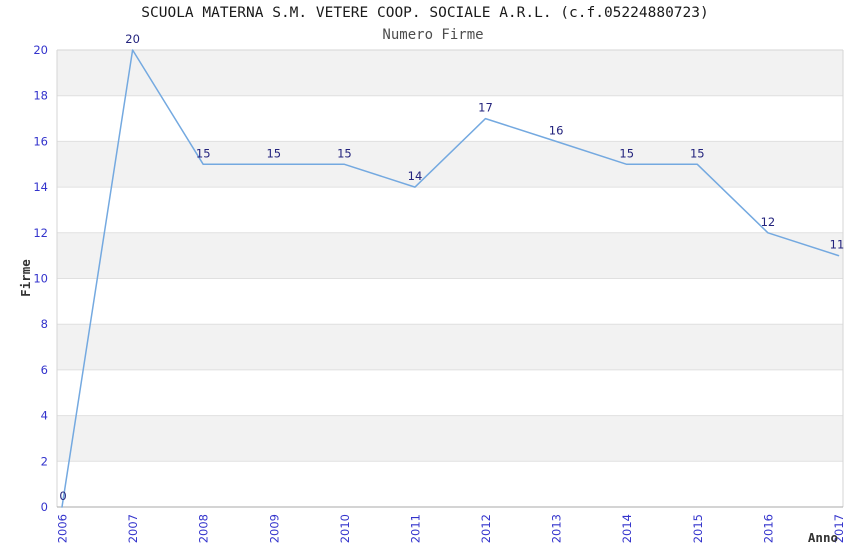 The image size is (850, 550). I want to click on x-tick-label: 2013, so click(557, 528).